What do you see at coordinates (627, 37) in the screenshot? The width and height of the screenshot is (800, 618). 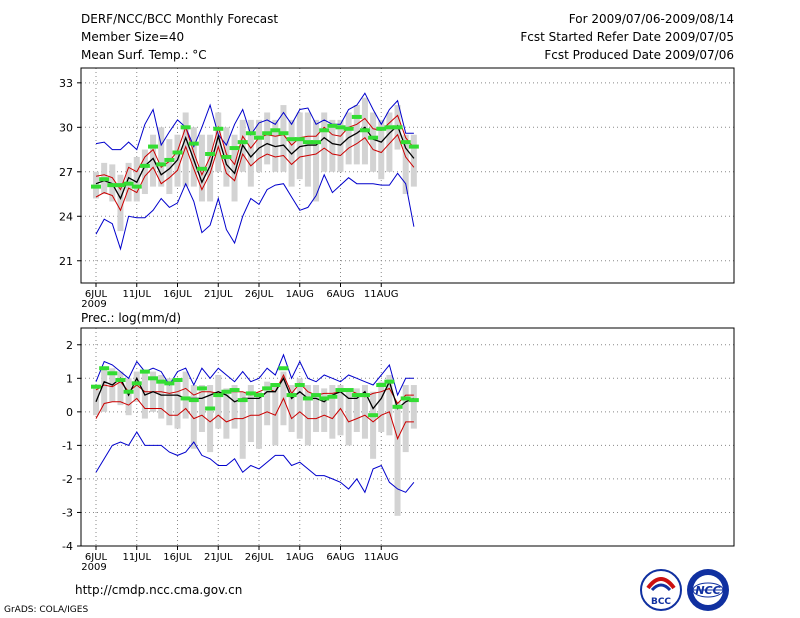 I see `forecast-started-date: Fcst Started Refer Date 2009/07/05` at bounding box center [627, 37].